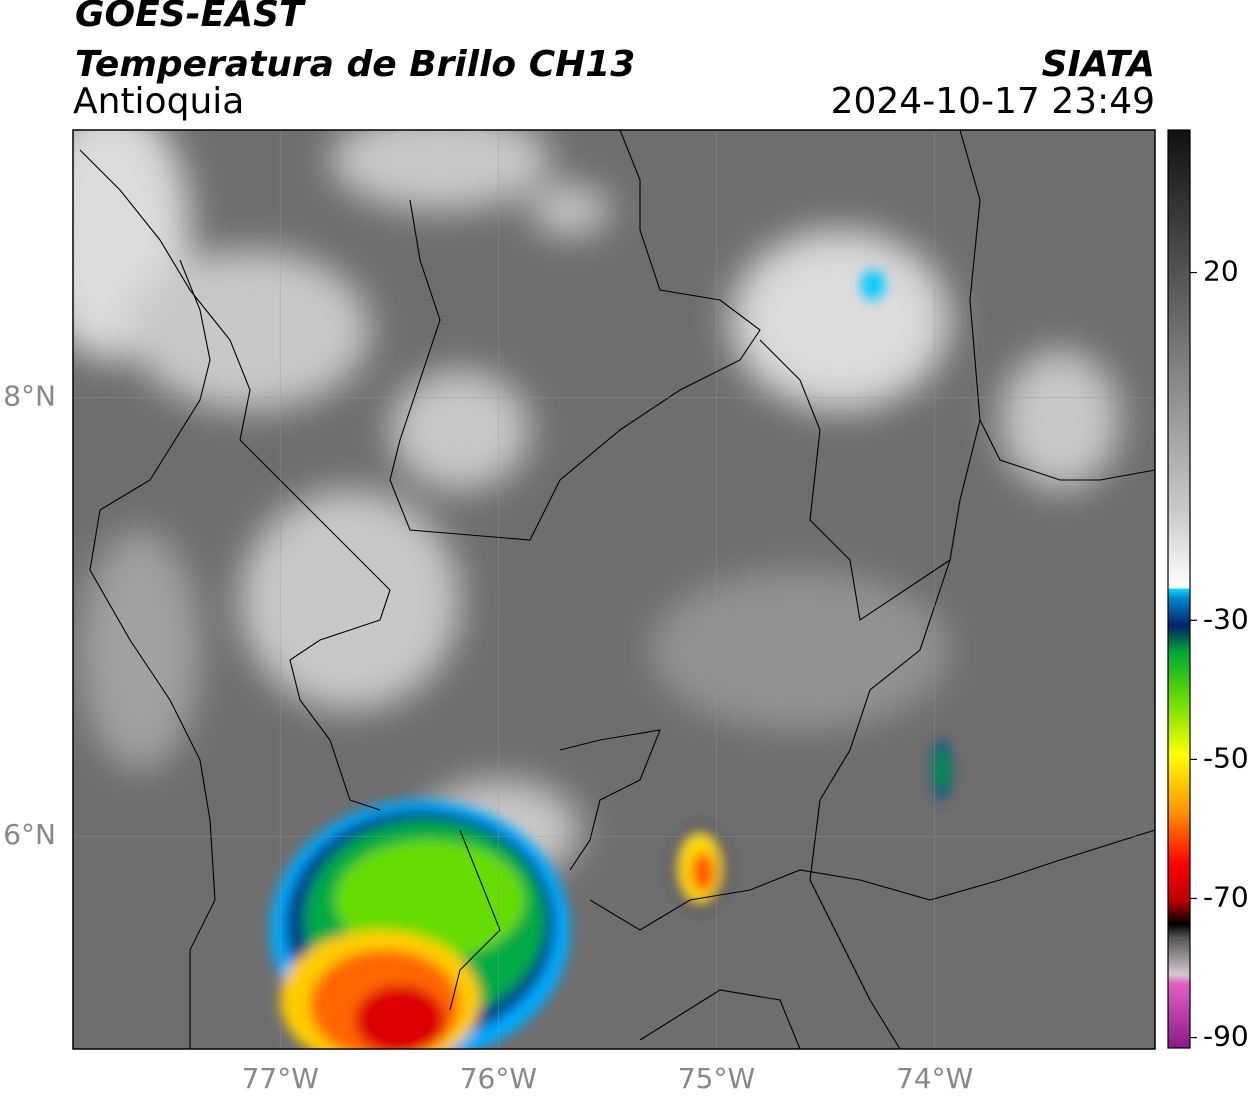  What do you see at coordinates (1226, 1036) in the screenshot?
I see `colorbar-tick-label: -90` at bounding box center [1226, 1036].